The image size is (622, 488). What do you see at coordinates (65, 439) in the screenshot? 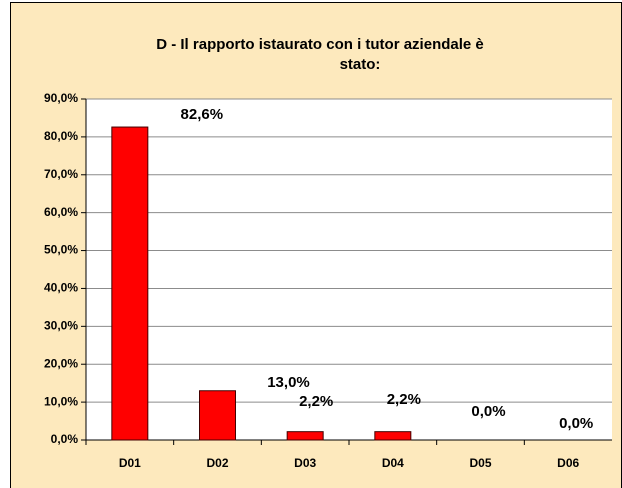
I see `y-tick-label: 0,0%` at bounding box center [65, 439].